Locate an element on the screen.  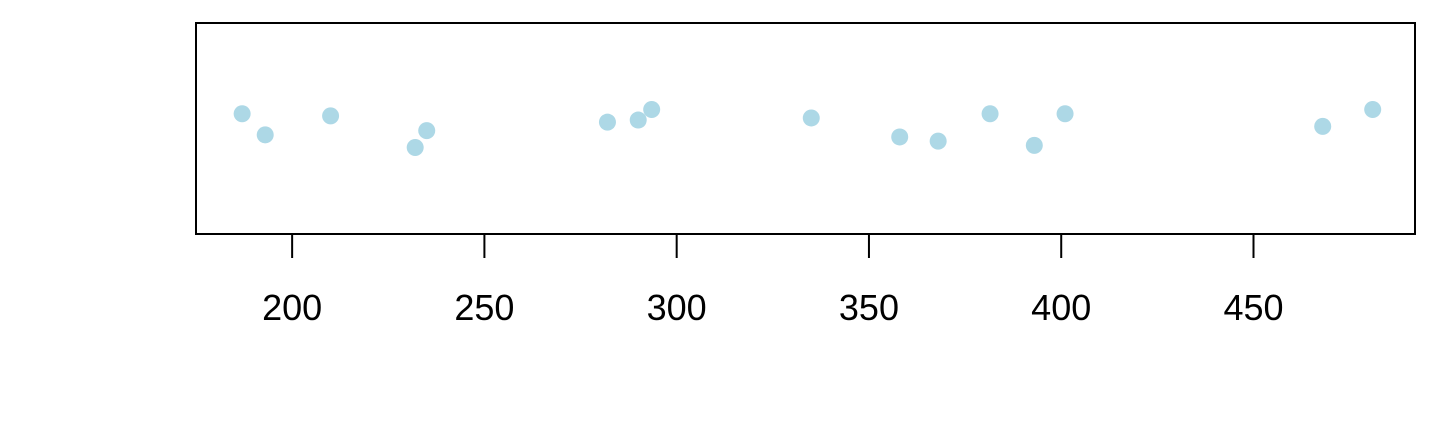
x-tick-label: 250 is located at coordinates (484, 307).